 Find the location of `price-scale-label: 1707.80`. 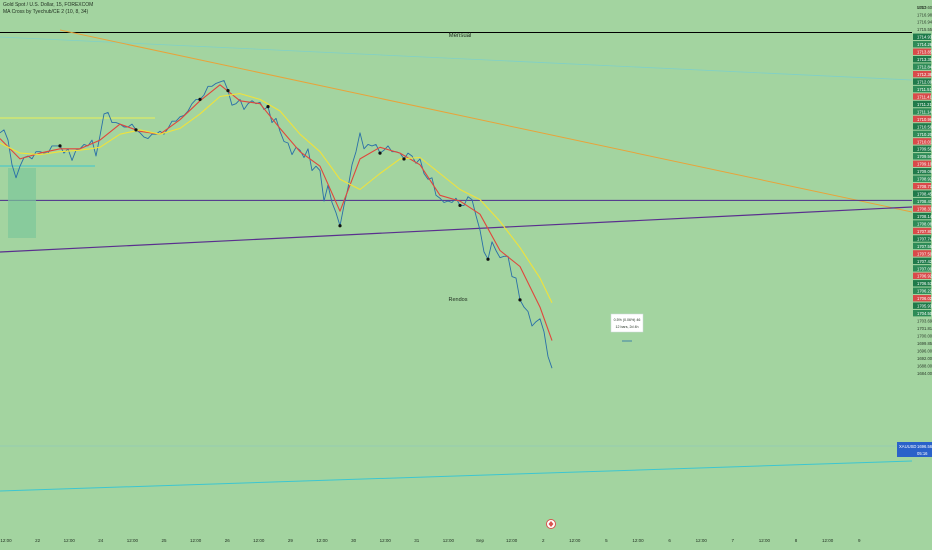

price-scale-label: 1707.80 is located at coordinates (924, 231).